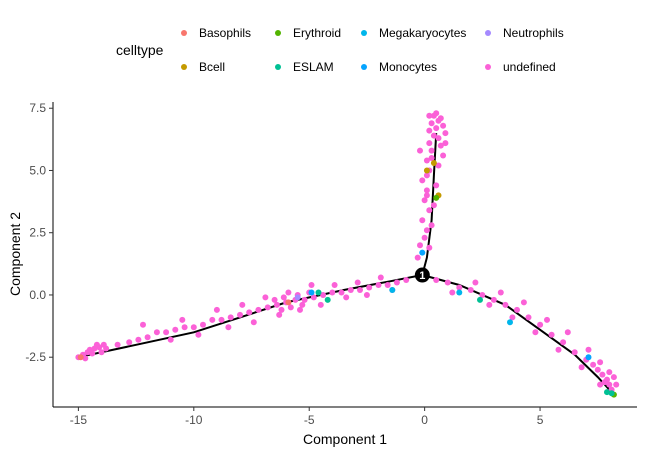  Describe the element at coordinates (15, 254) in the screenshot. I see `y-axis-title: Component 2` at that location.